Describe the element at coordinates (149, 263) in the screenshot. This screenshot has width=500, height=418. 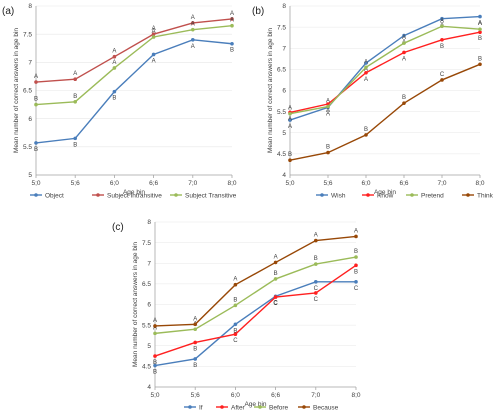
I see `y-tick-label: 7` at that location.